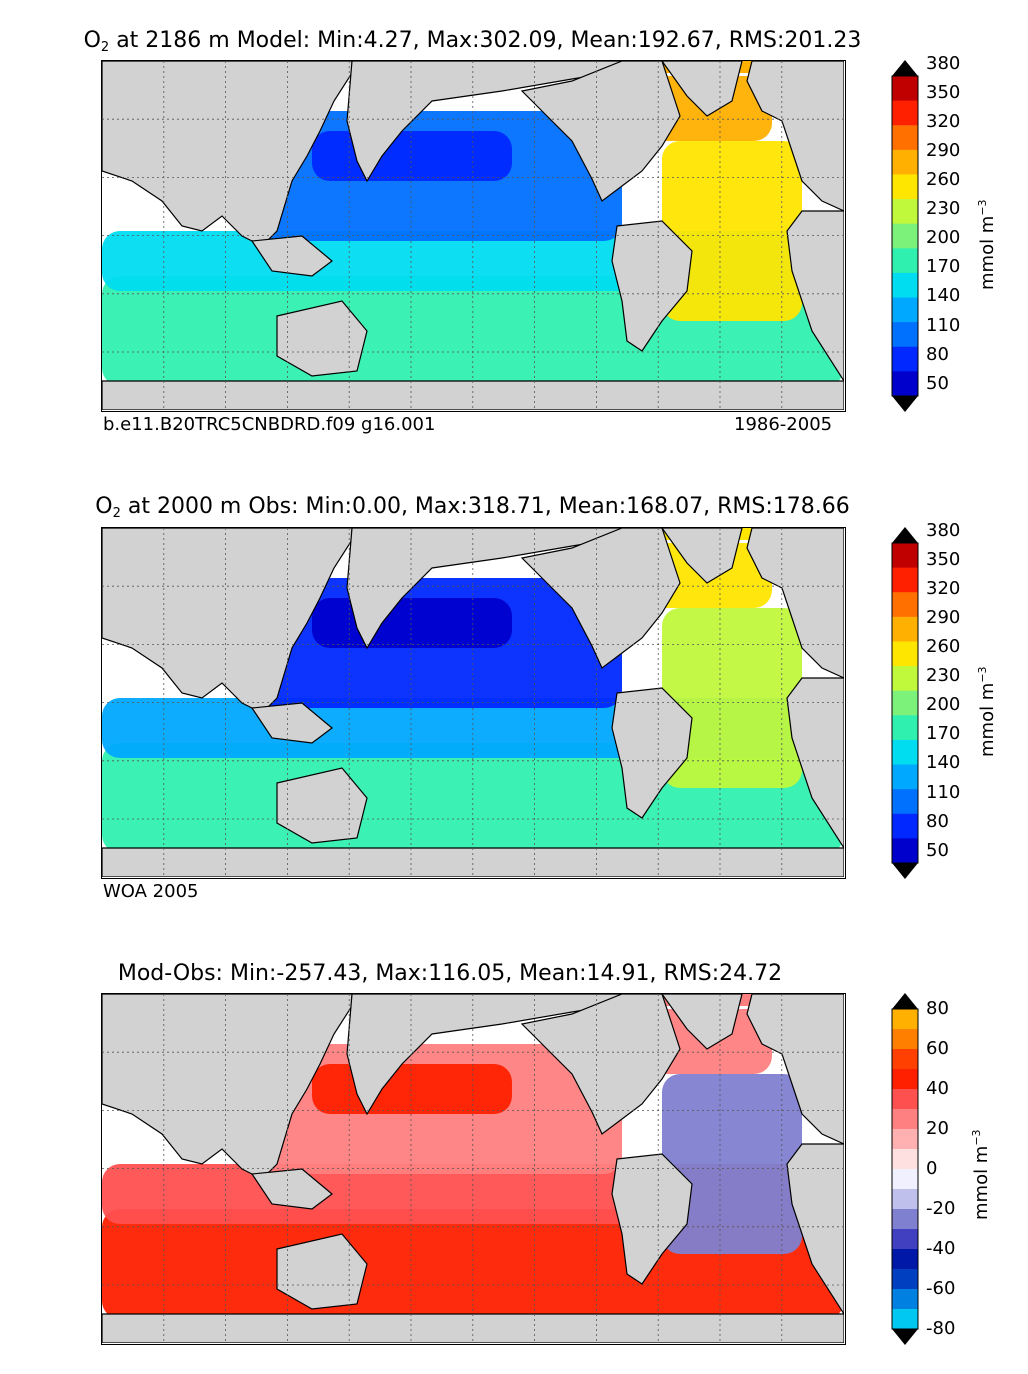 This screenshot has height=1374, width=1028. Describe the element at coordinates (941, 1248) in the screenshot. I see `colorbar-tick-label: -40` at that location.